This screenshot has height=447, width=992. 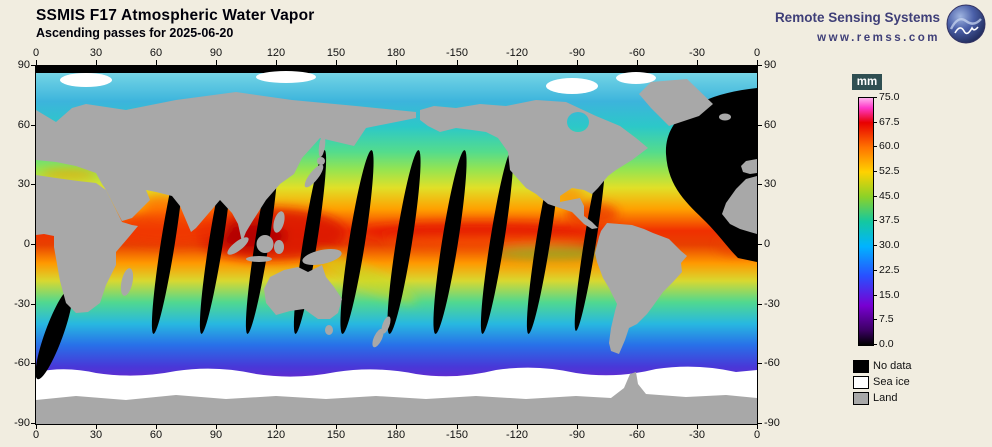 I want to click on lon-tick-bottom-3: 90, so click(x=216, y=433).